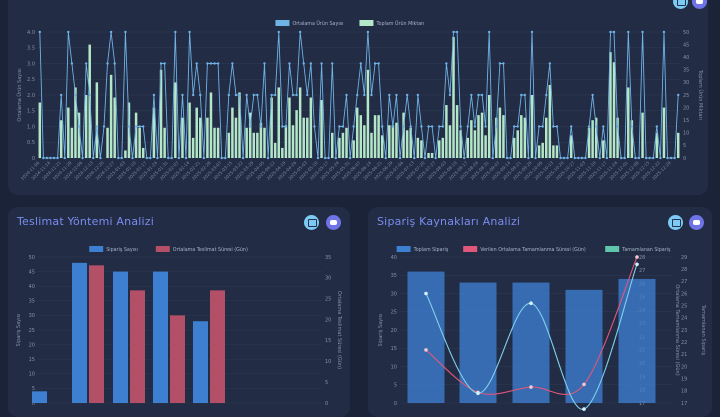  I want to click on y-tick-right: 50, so click(686, 33).